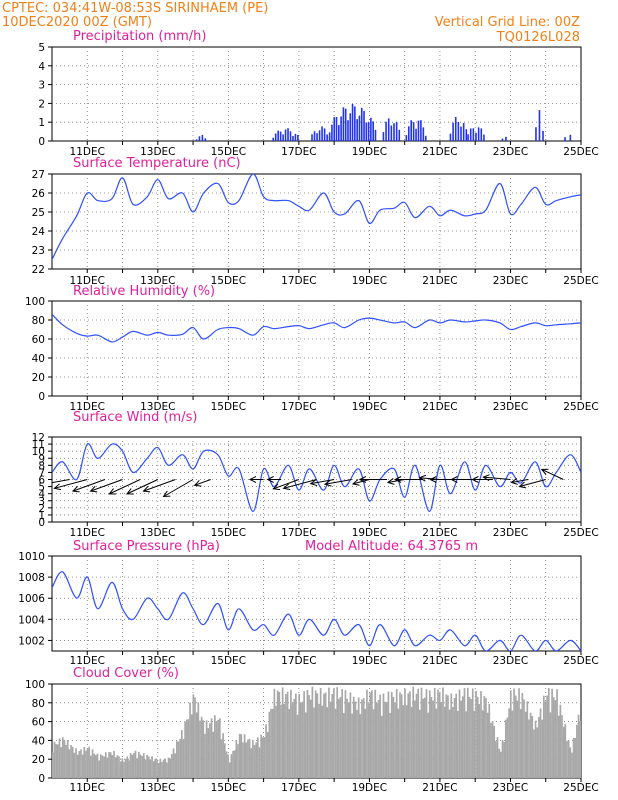  What do you see at coordinates (38, 213) in the screenshot?
I see `y-tick-label: 25` at bounding box center [38, 213].